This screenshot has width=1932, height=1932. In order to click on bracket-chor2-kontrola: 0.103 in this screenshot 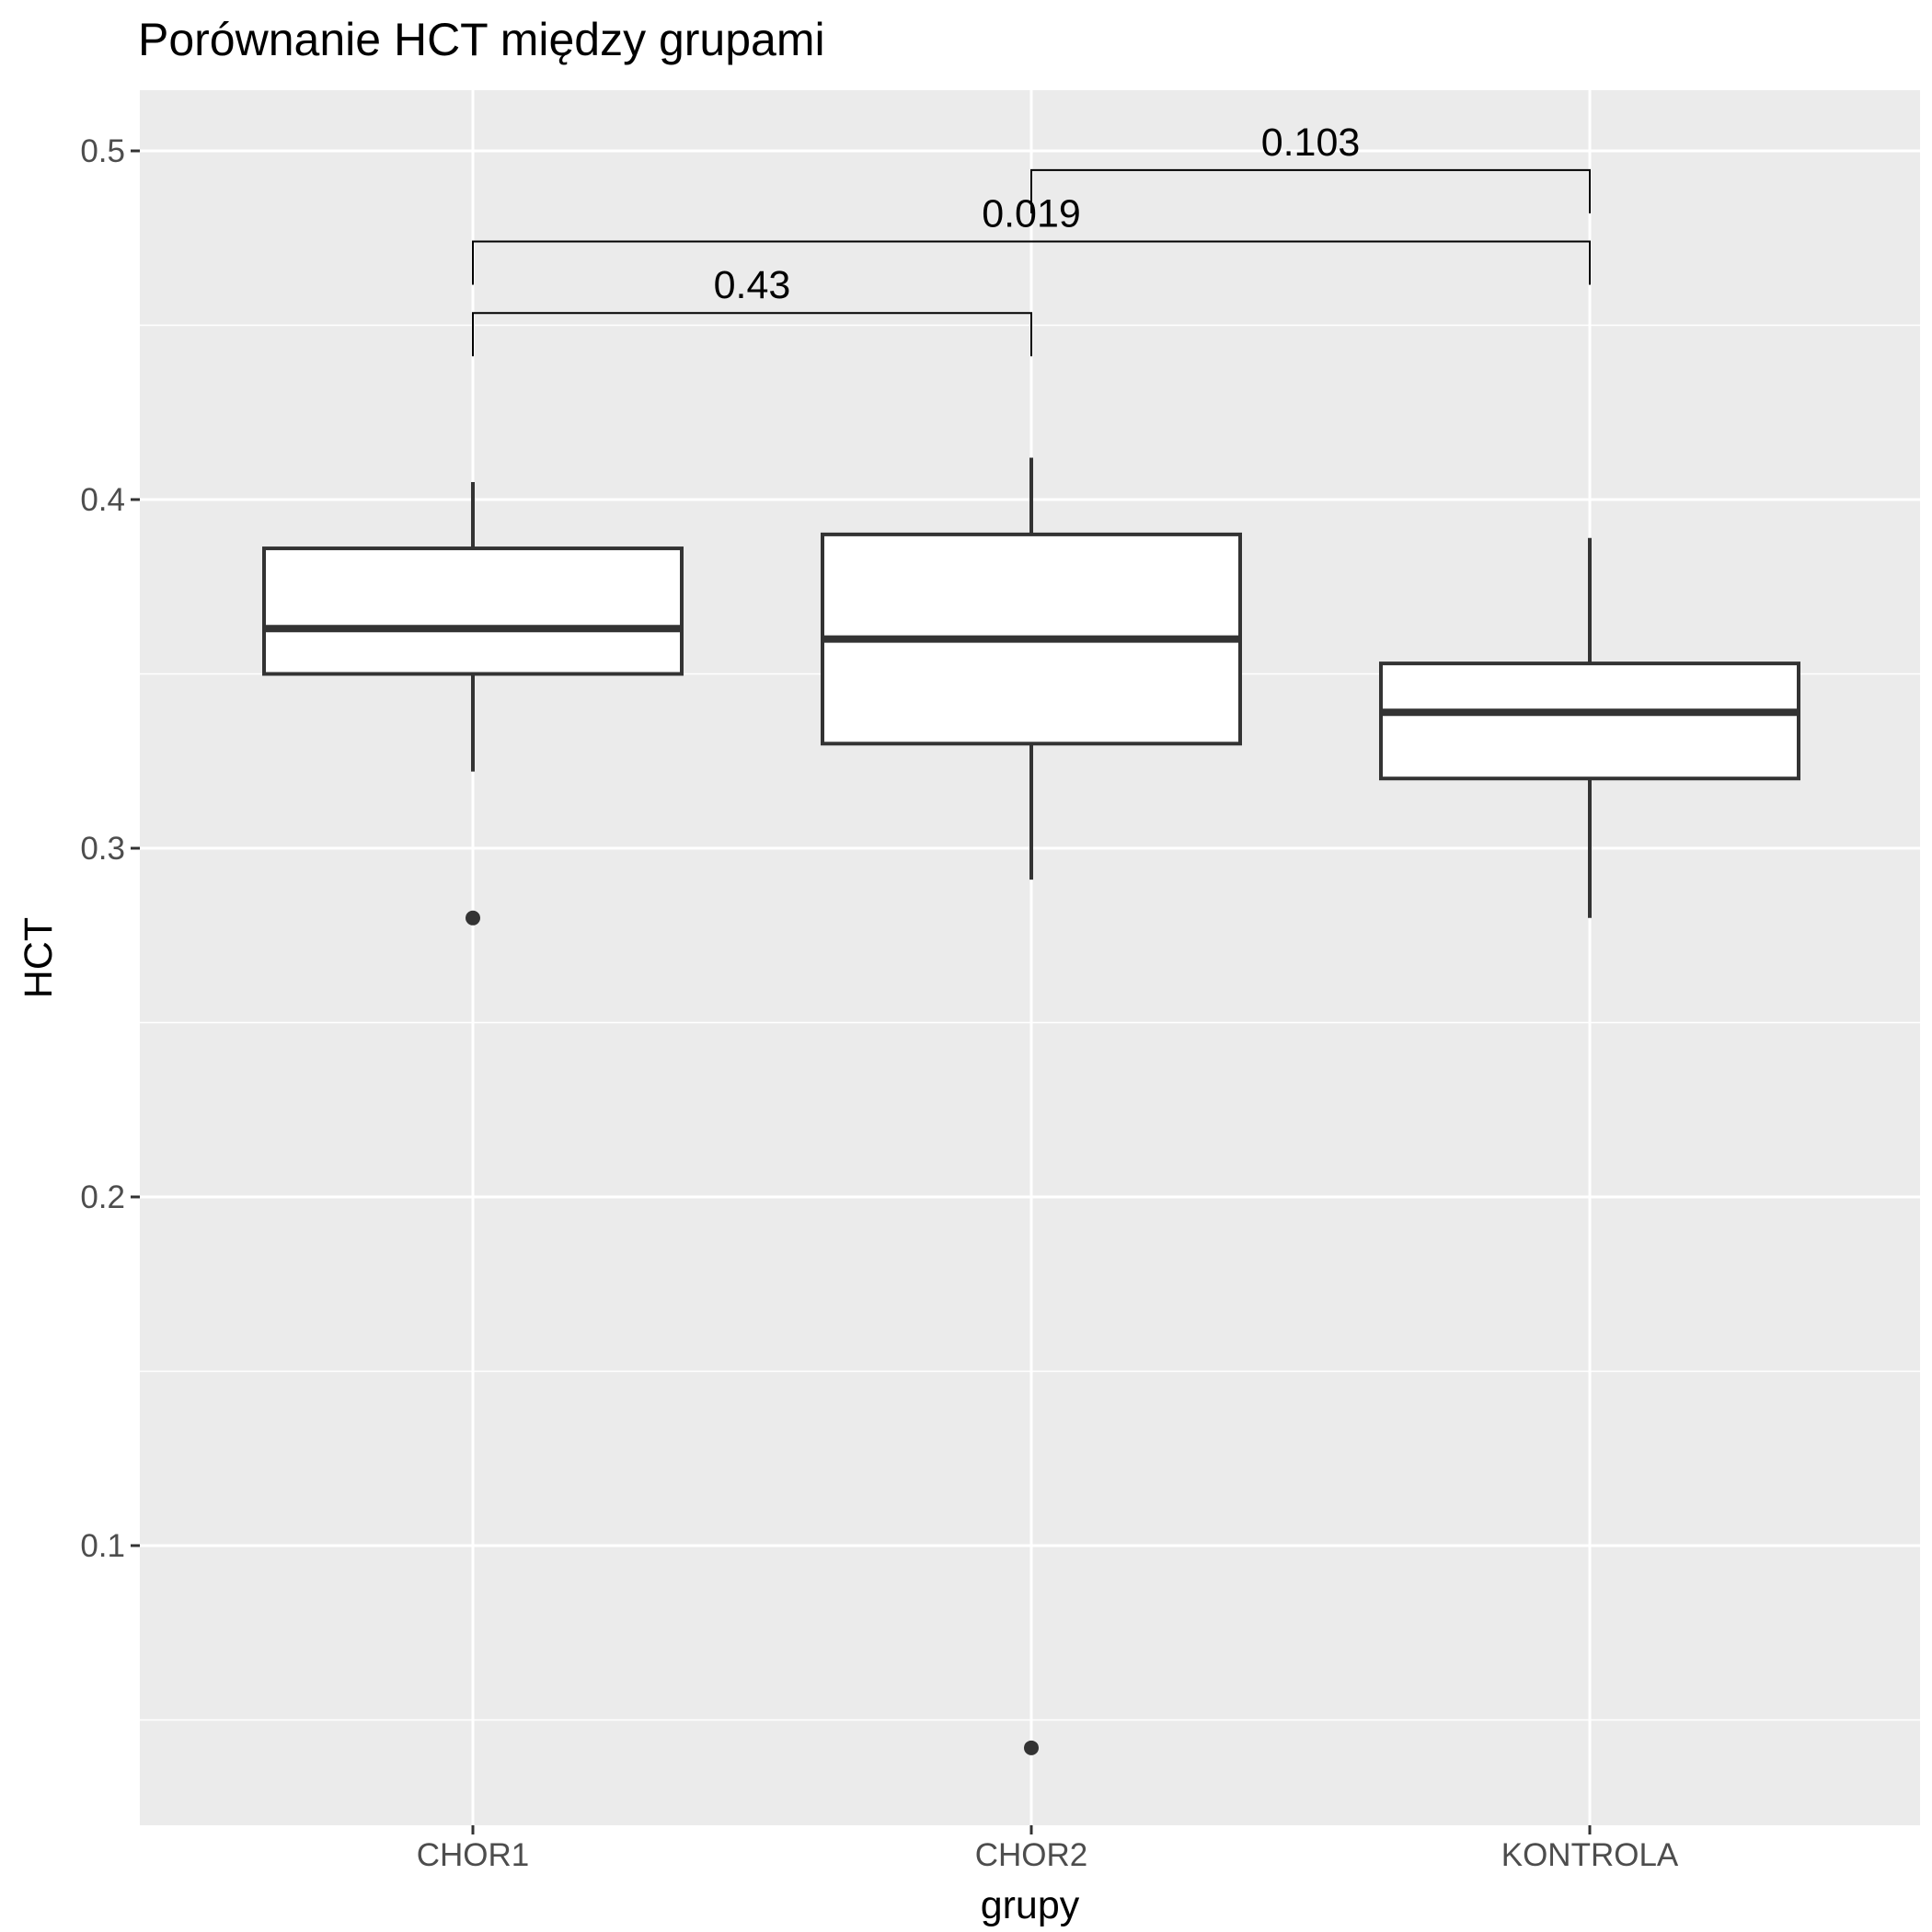, I will do `click(1310, 167)`.